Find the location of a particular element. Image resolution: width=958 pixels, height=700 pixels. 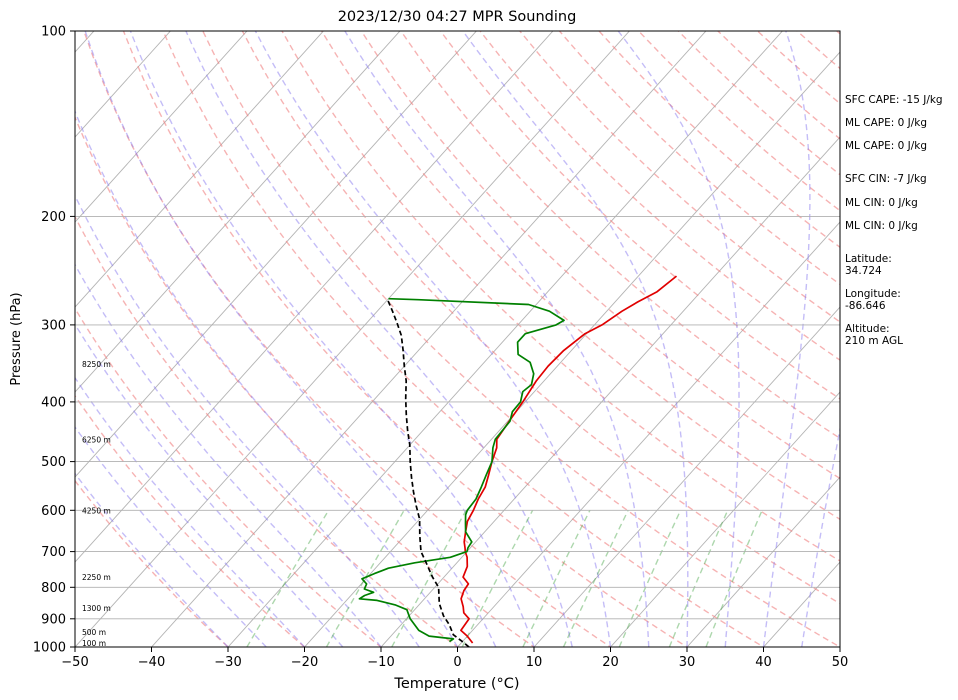

y-tick-label: 700 is located at coordinates (53, 552).